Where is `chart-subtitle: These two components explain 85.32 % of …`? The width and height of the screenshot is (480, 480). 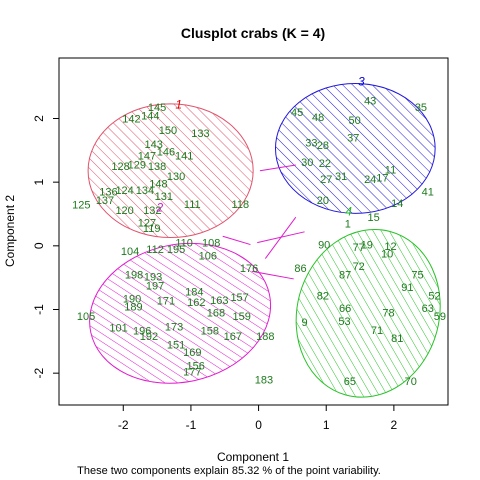 chart-subtitle: These two components explain 85.32 % of … is located at coordinates (229, 471).